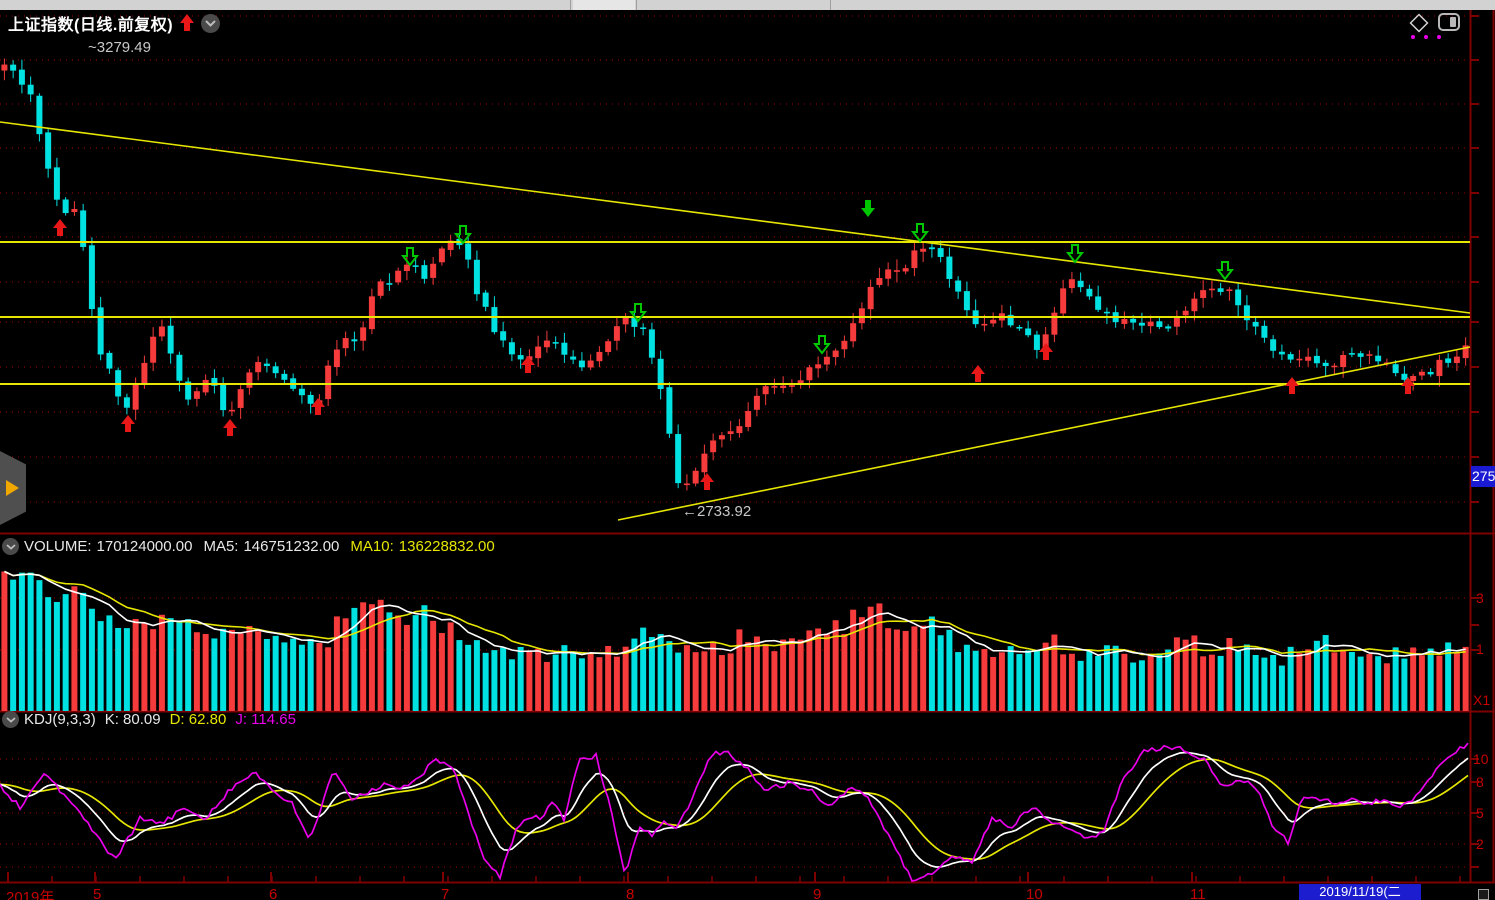  Describe the element at coordinates (132, 719) in the screenshot. I see `kdj-k-value: K: 80.09` at that location.